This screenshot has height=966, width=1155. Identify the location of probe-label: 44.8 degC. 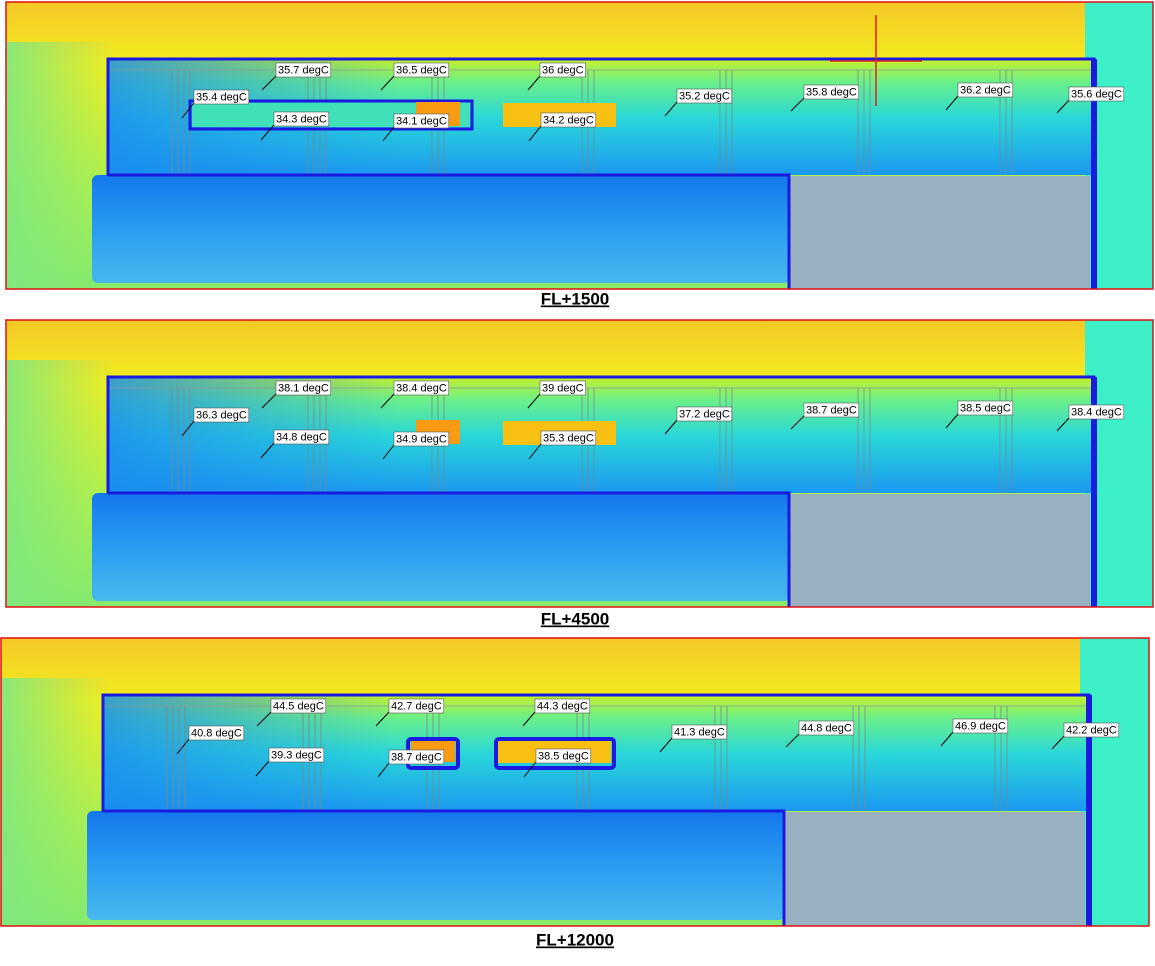
(826, 728).